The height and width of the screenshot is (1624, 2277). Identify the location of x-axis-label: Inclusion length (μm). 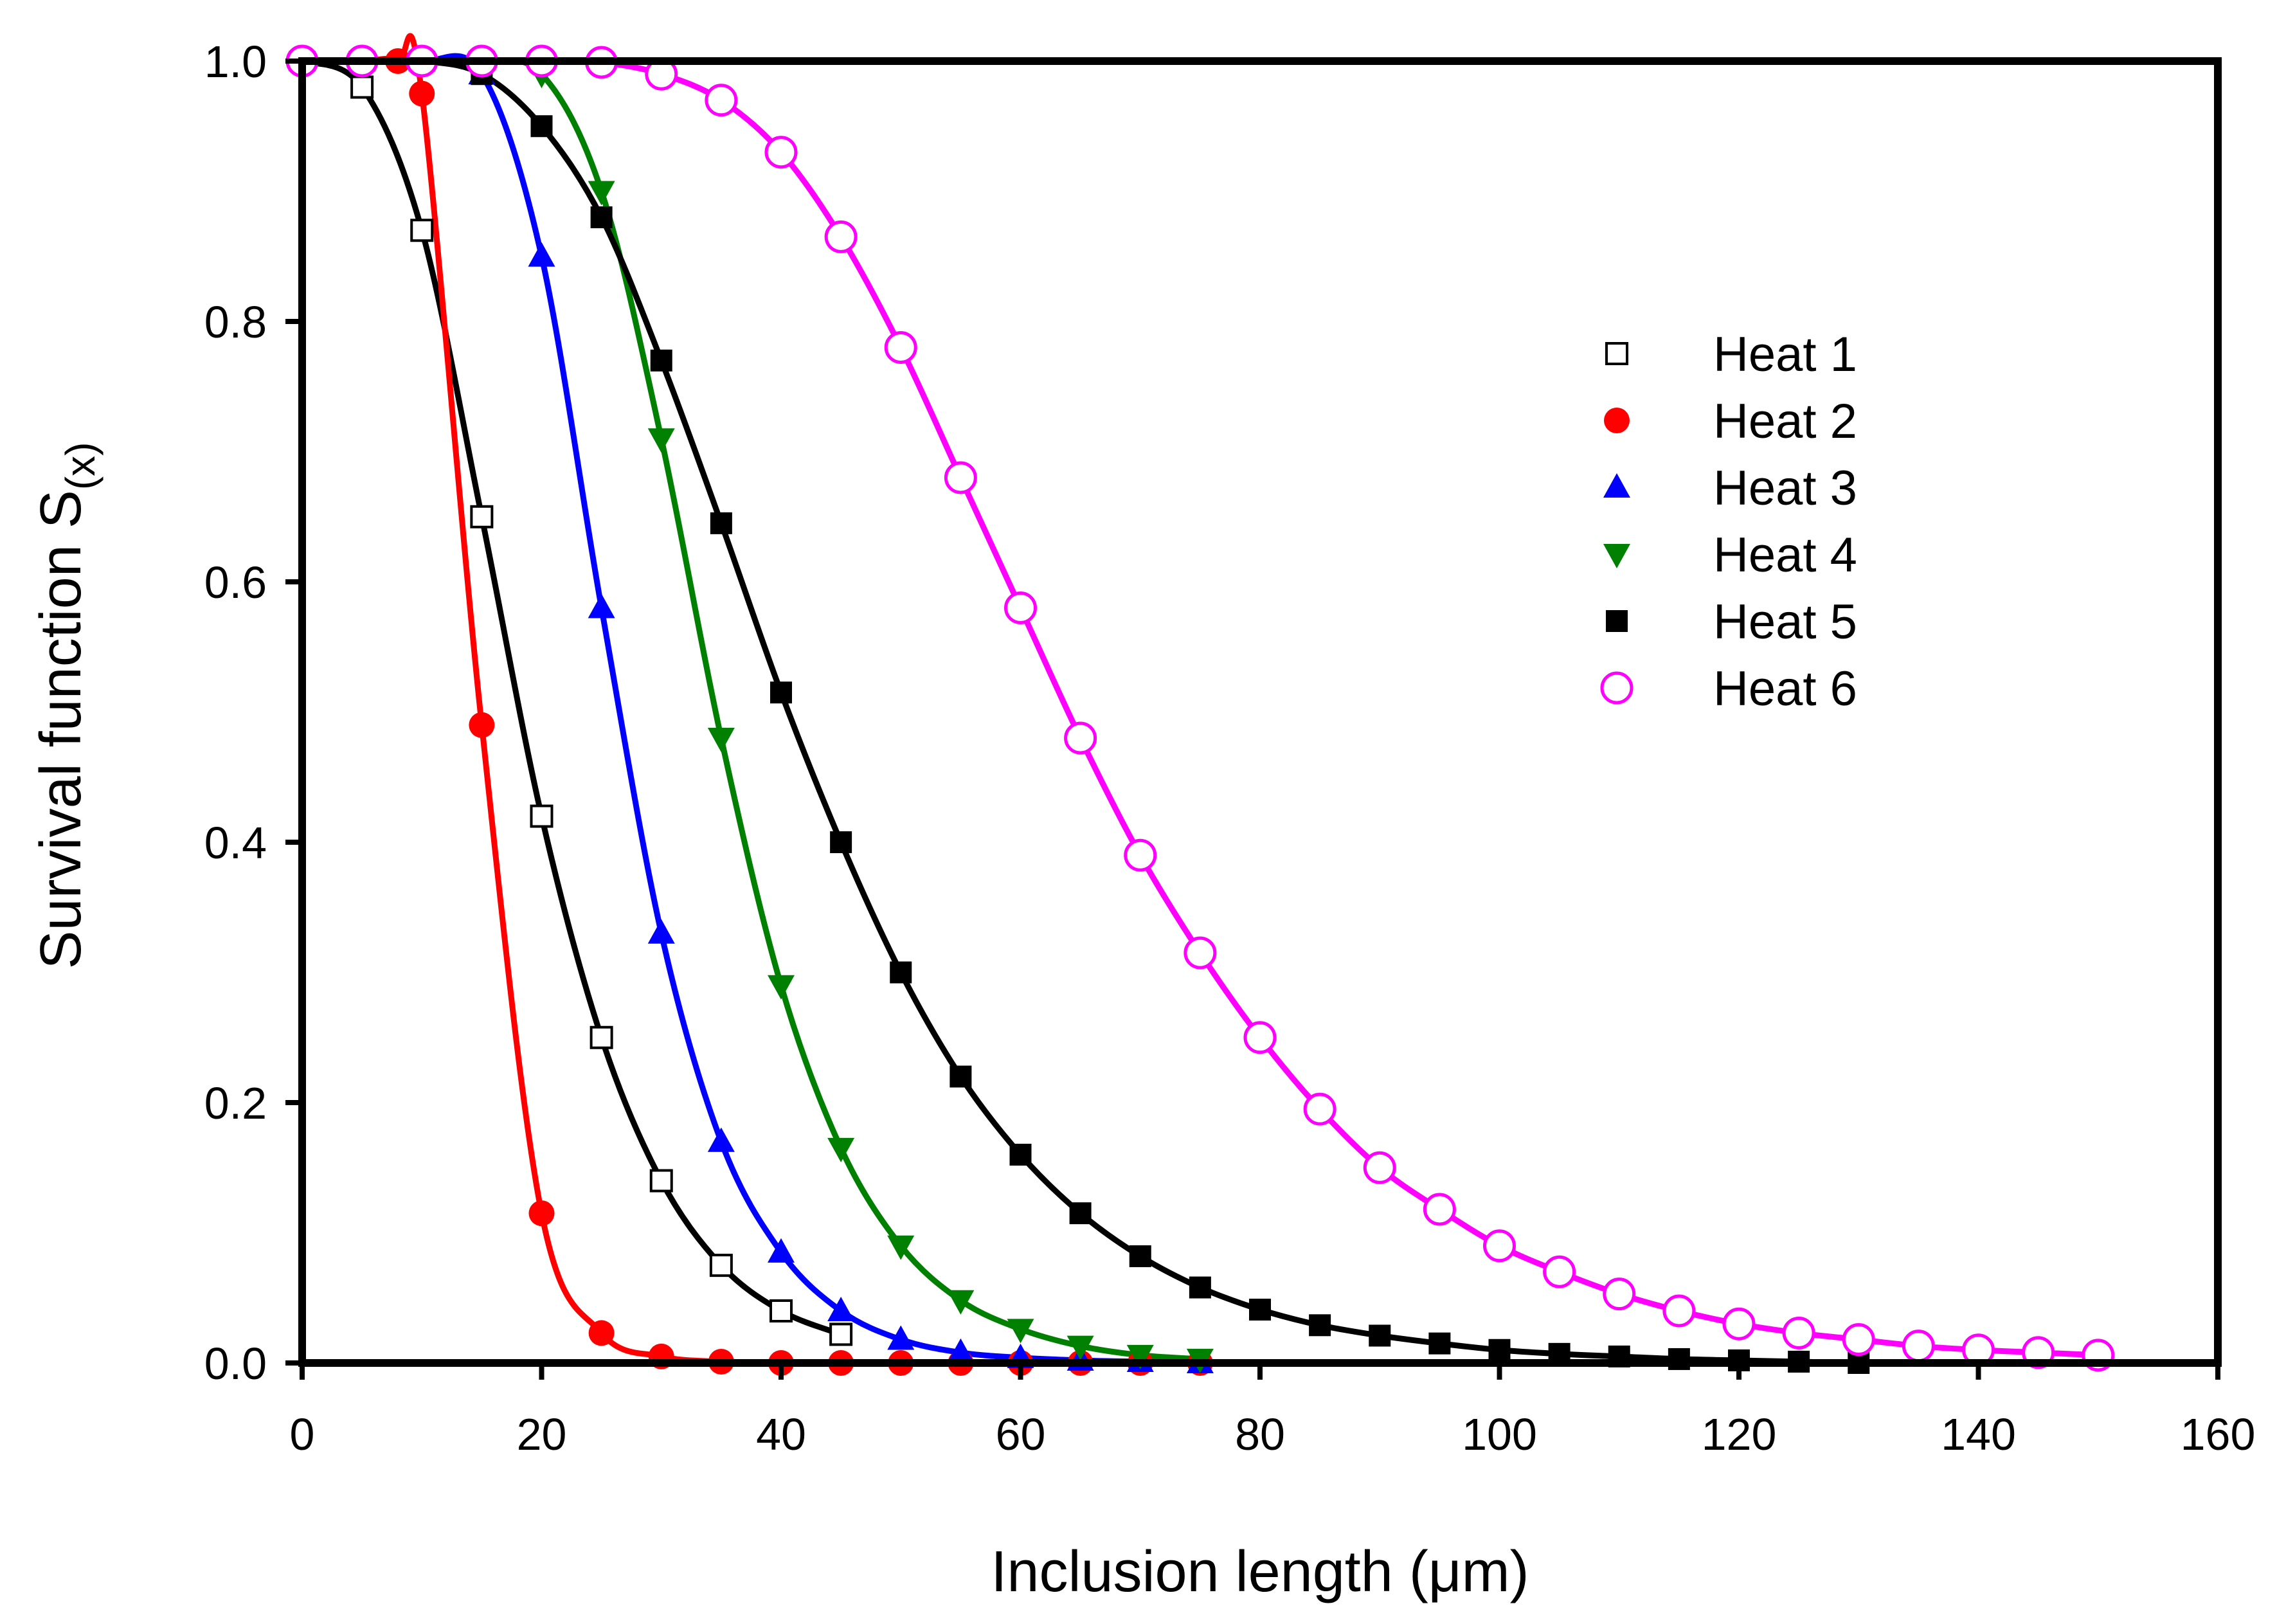
(1260, 1572).